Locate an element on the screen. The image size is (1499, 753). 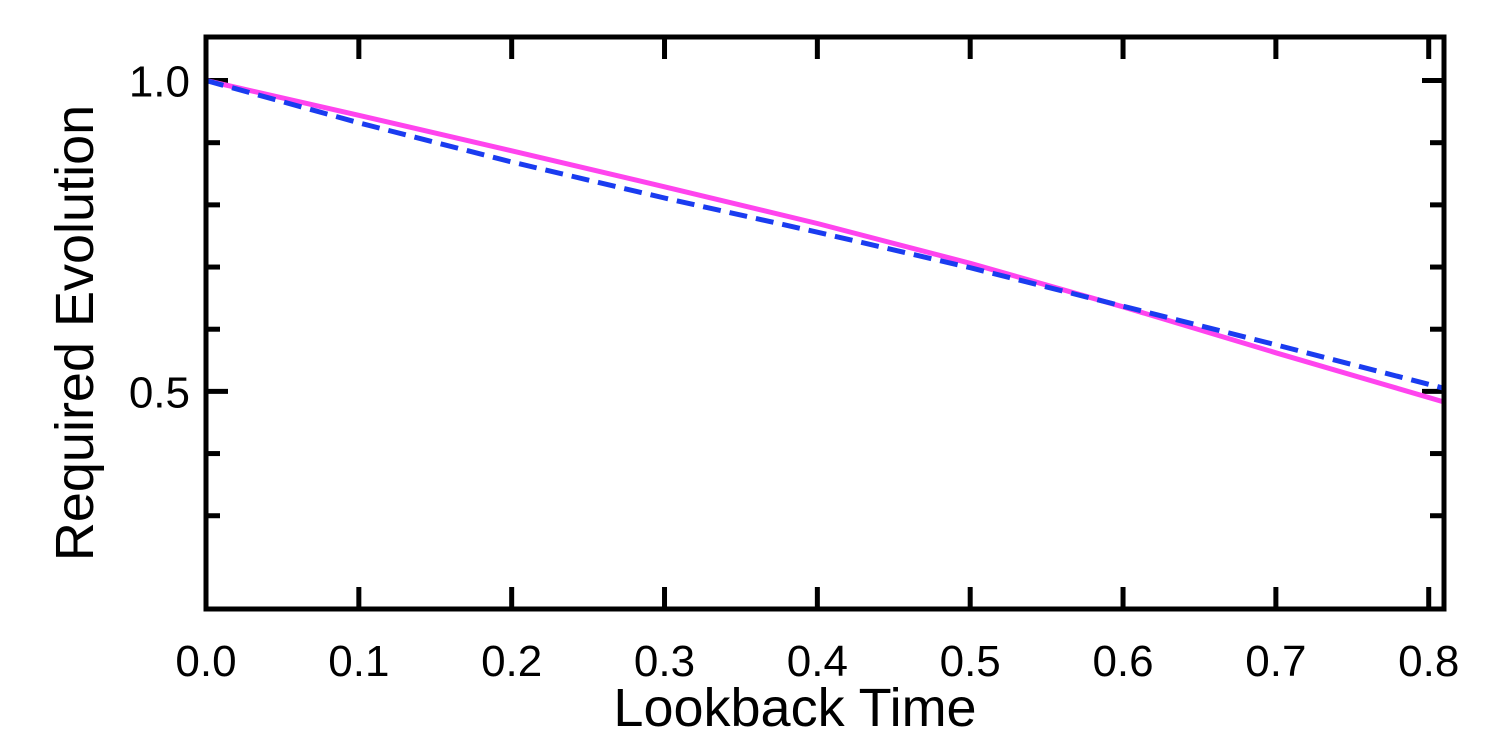
x-tick-label: 0.6 is located at coordinates (1122, 661).